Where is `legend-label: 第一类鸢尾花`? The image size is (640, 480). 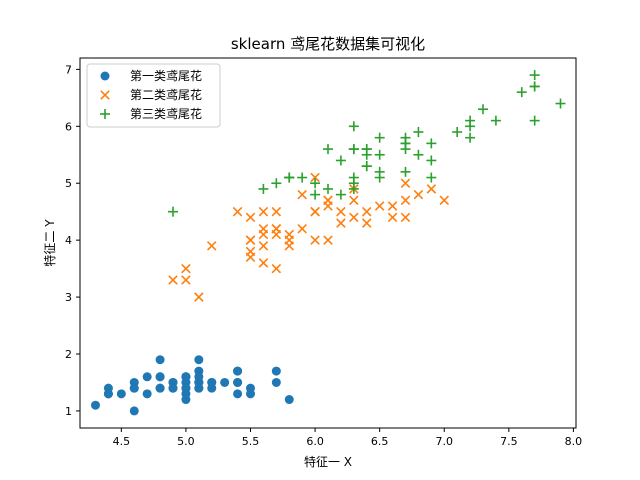
legend-label: 第一类鸢尾花 is located at coordinates (166, 75).